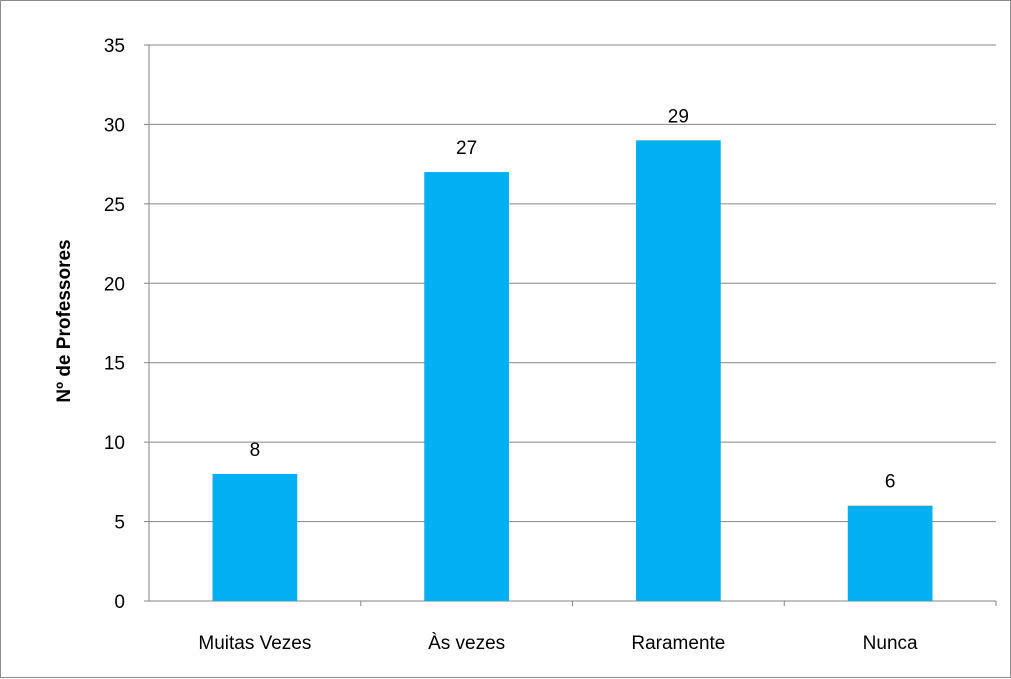 The height and width of the screenshot is (679, 1011). I want to click on data-label: 8, so click(255, 450).